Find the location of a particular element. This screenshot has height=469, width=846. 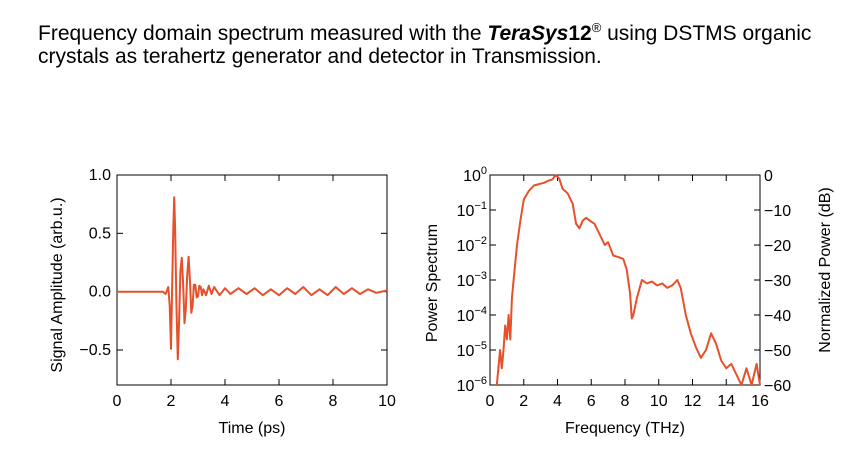

brand-number: 12 is located at coordinates (580, 33).